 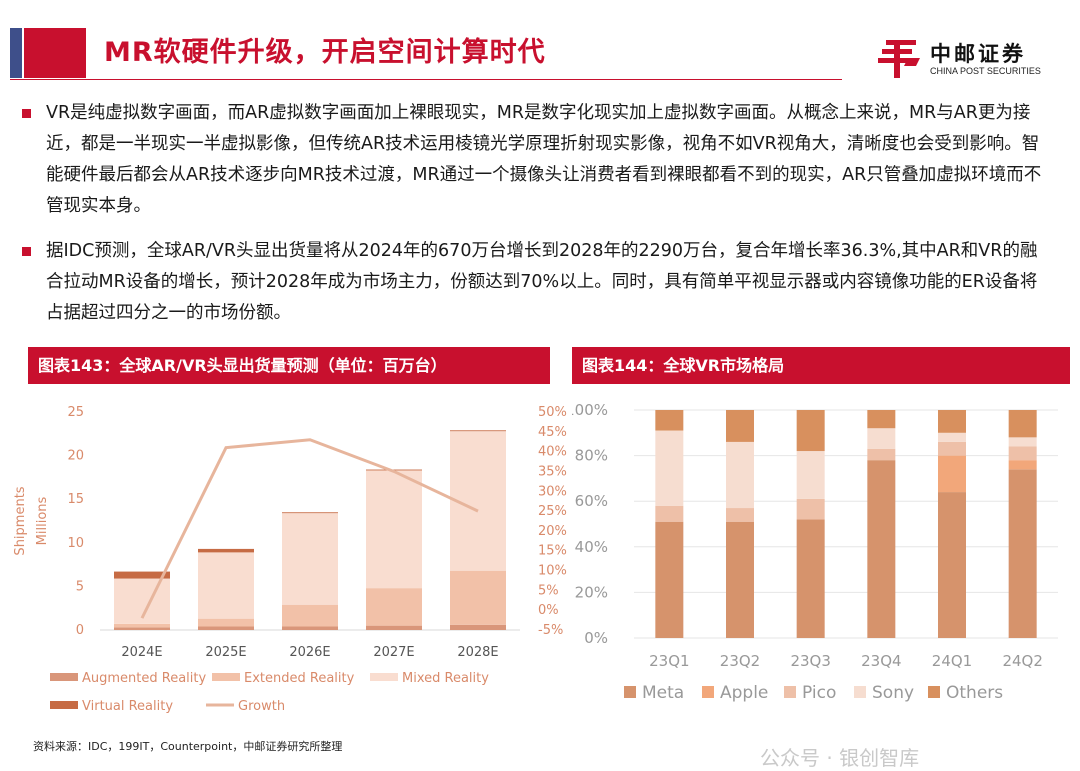 What do you see at coordinates (669, 661) in the screenshot?
I see `x-tick-label: 23Q1` at bounding box center [669, 661].